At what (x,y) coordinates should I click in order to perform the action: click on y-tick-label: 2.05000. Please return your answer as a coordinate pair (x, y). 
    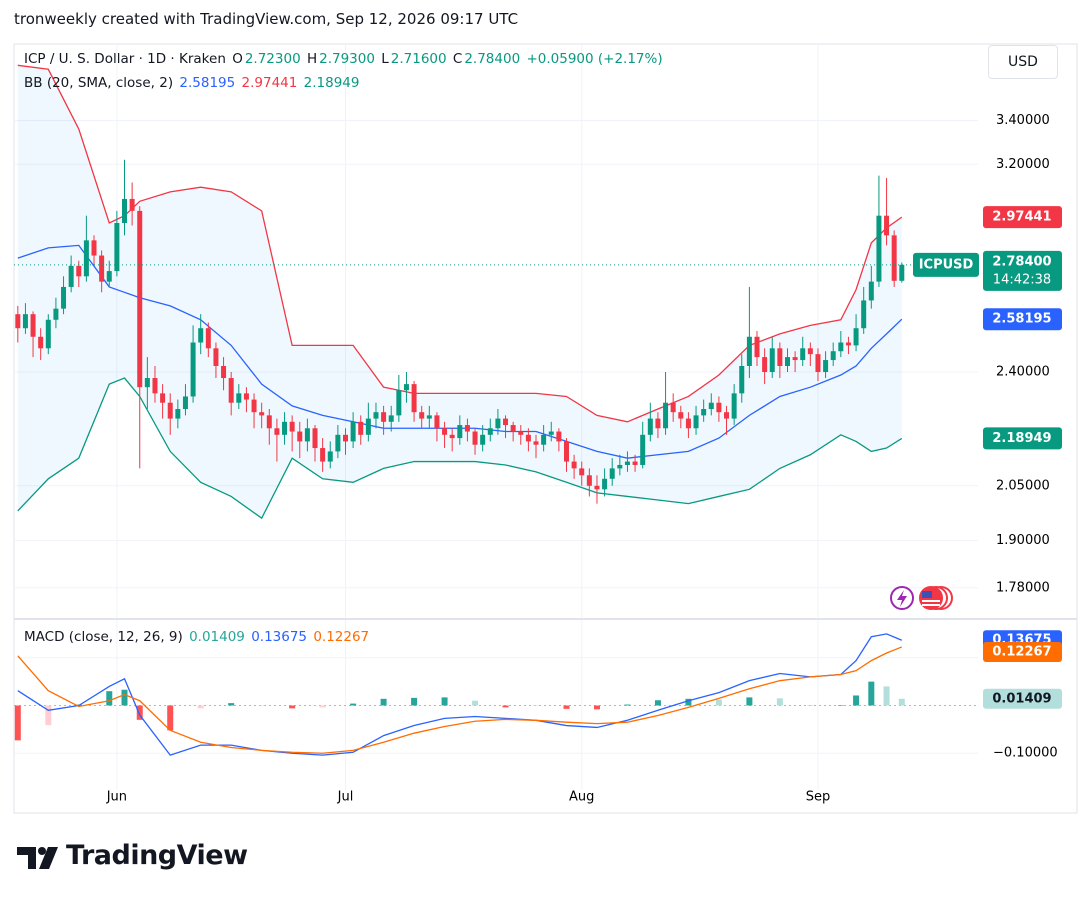
    Looking at the image, I should click on (1023, 485).